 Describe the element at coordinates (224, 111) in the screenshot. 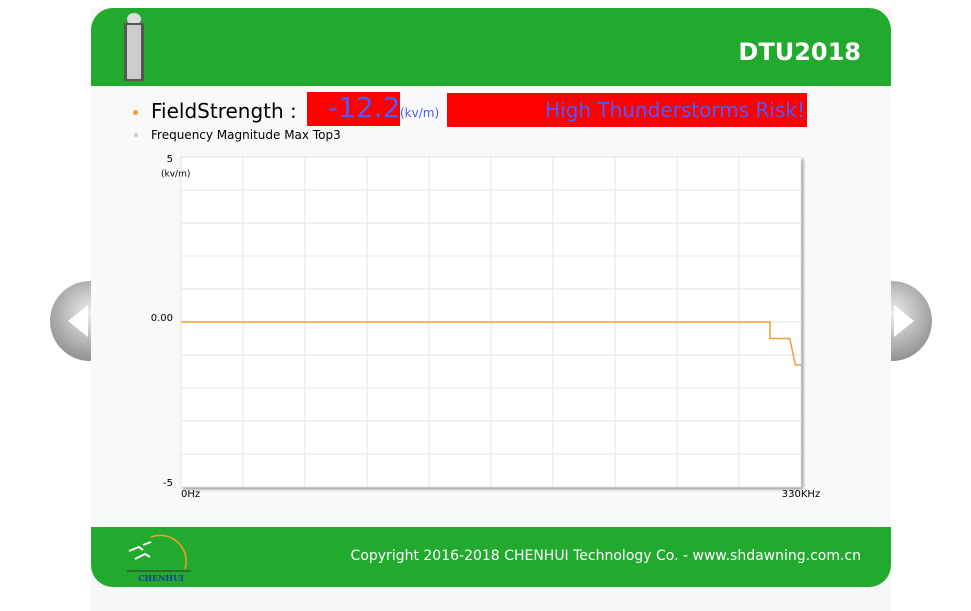

I see `field-label: FieldStrength :` at that location.